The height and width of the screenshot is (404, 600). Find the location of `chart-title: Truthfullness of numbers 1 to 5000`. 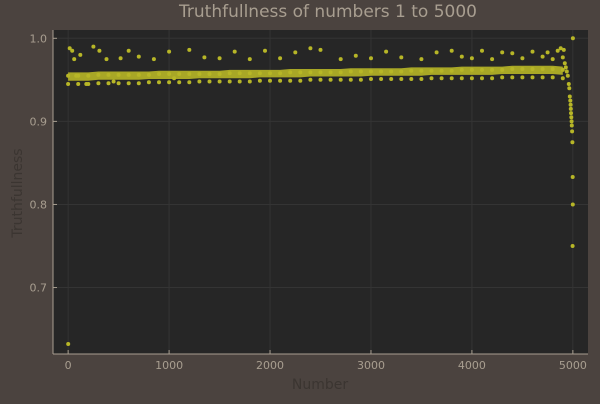

chart-title: Truthfullness of numbers 1 to 5000 is located at coordinates (327, 12).